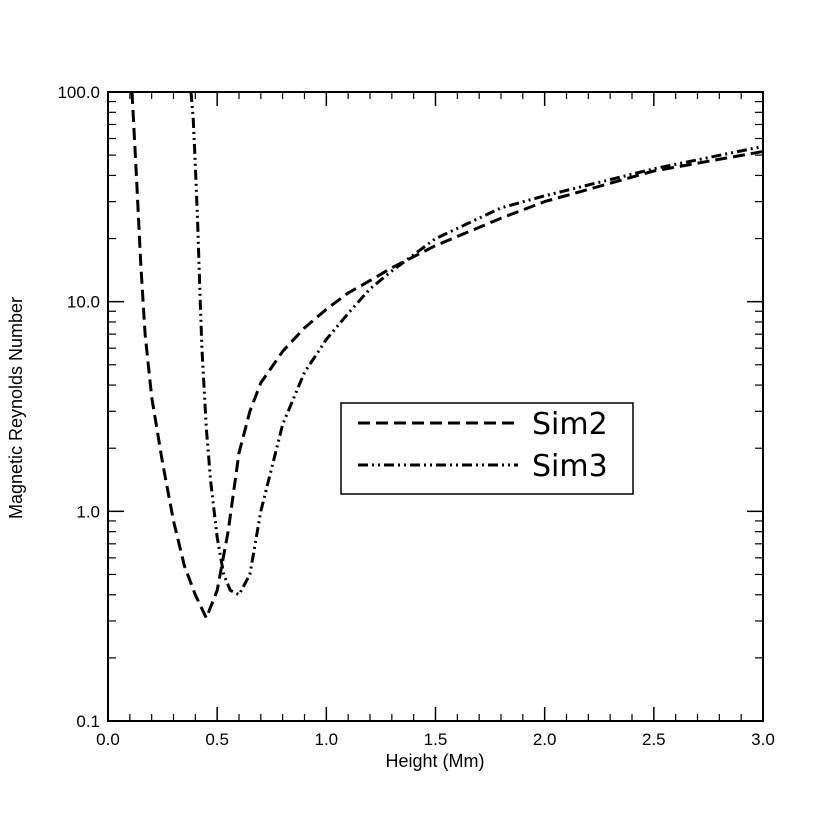 The width and height of the screenshot is (830, 830). I want to click on x-tick-label: 2.0, so click(545, 739).